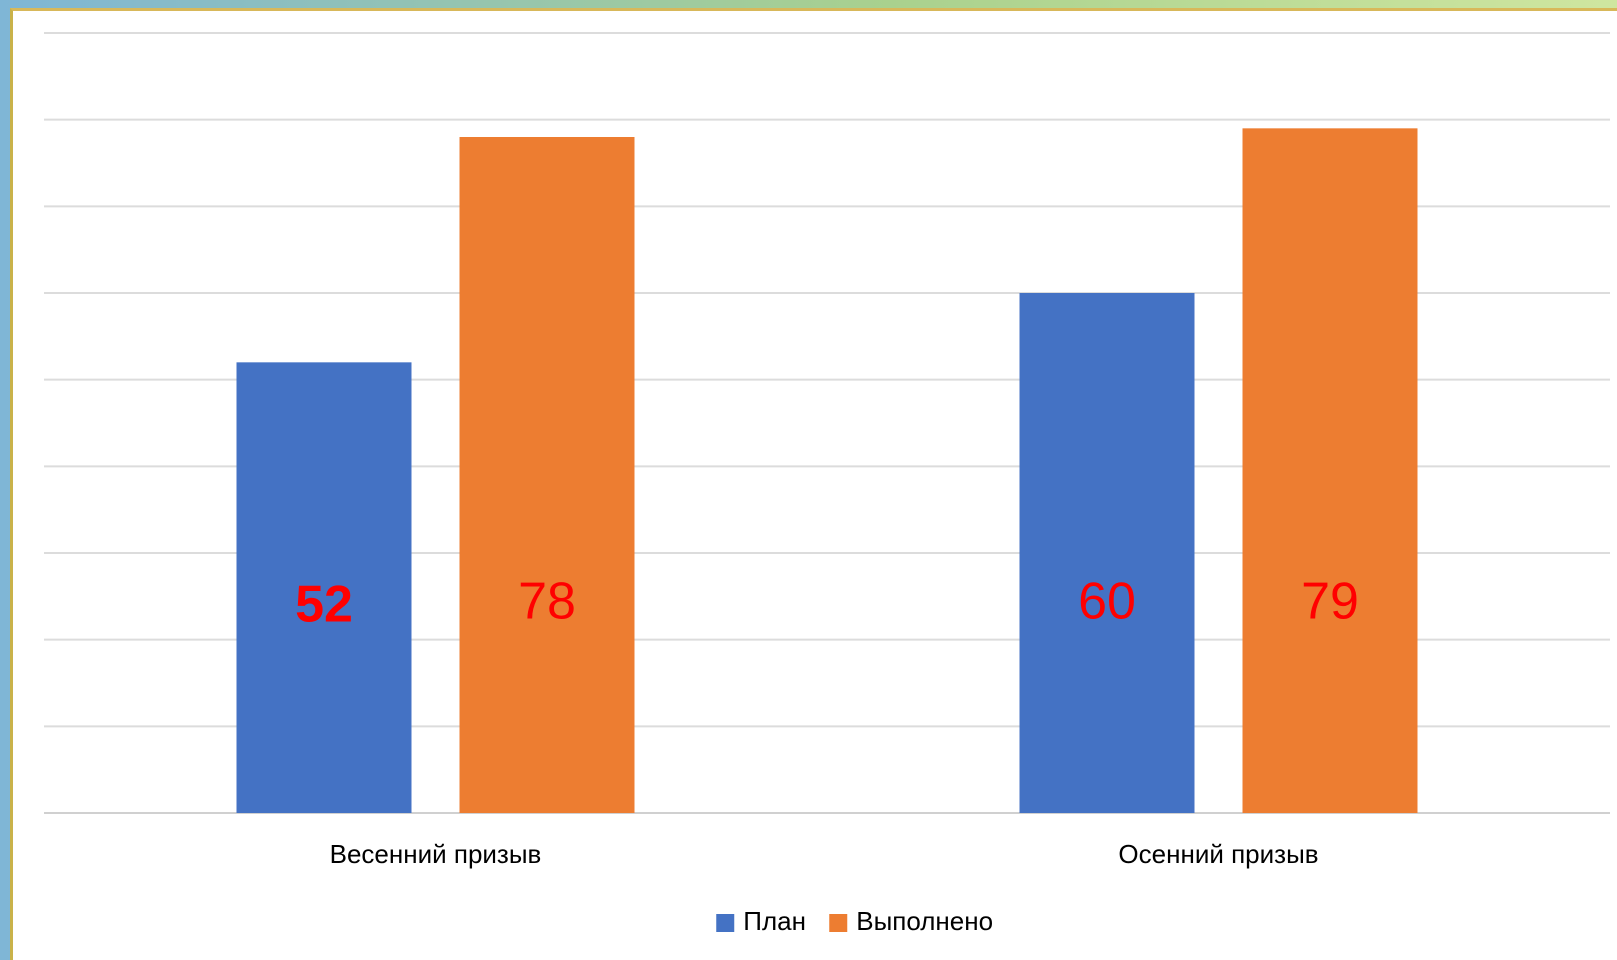 The height and width of the screenshot is (960, 1617). What do you see at coordinates (436, 854) in the screenshot?
I see `category-label: Весенний призыв` at bounding box center [436, 854].